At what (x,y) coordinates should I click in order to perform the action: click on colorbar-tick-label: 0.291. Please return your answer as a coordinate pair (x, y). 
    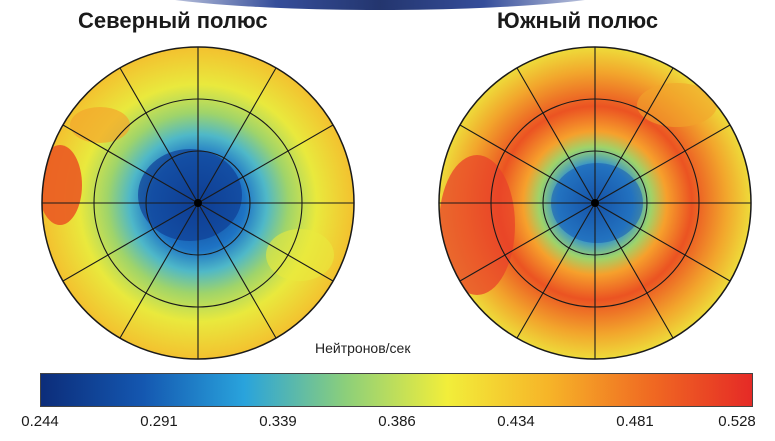
    Looking at the image, I should click on (159, 421).